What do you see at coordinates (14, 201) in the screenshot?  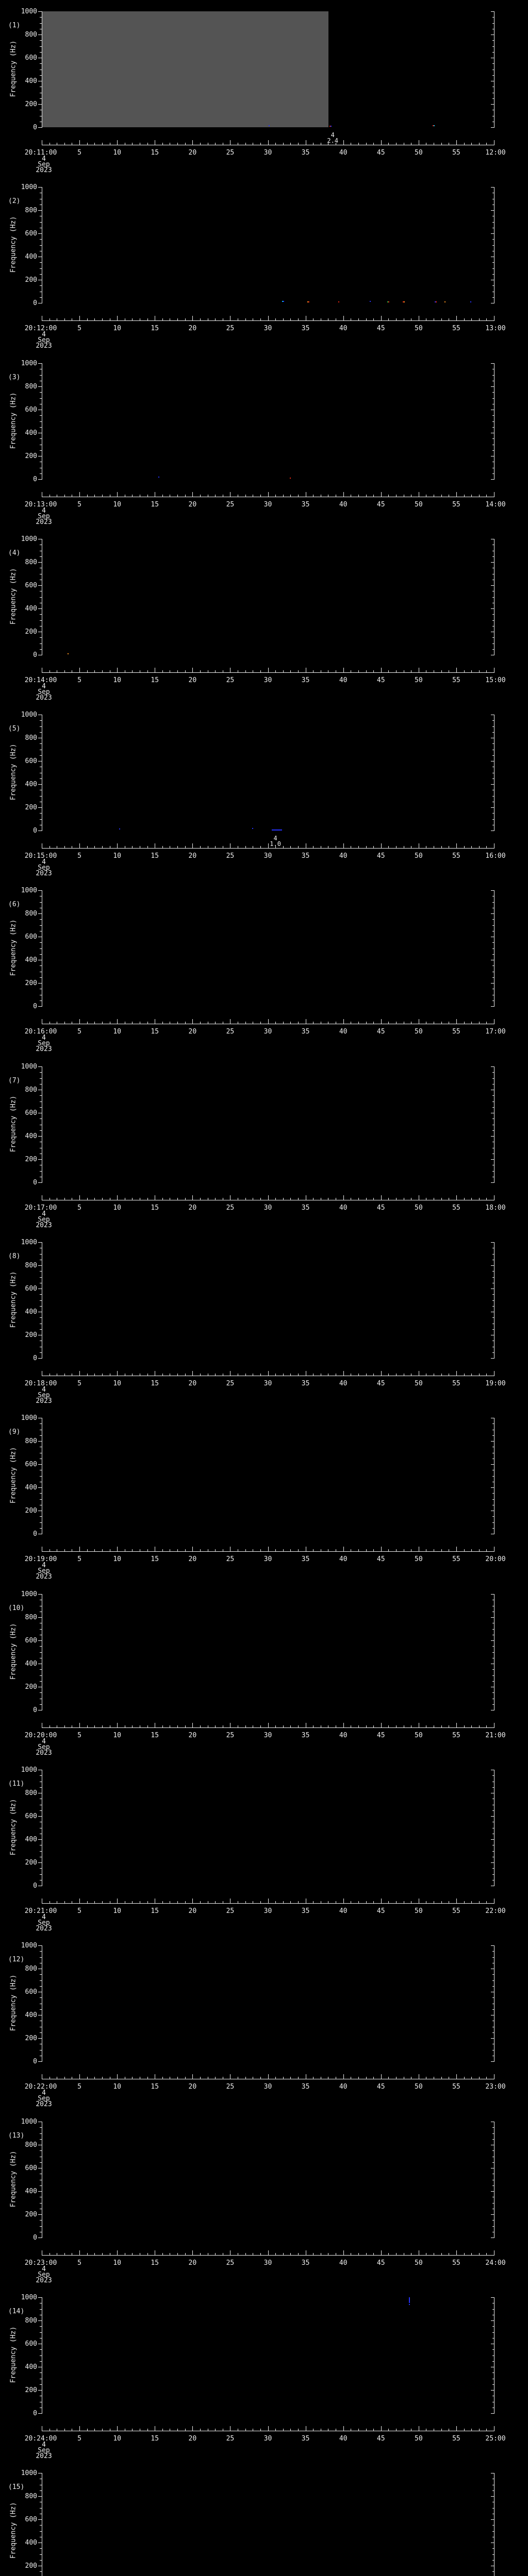 I see `panel-number-label: (2)` at bounding box center [14, 201].